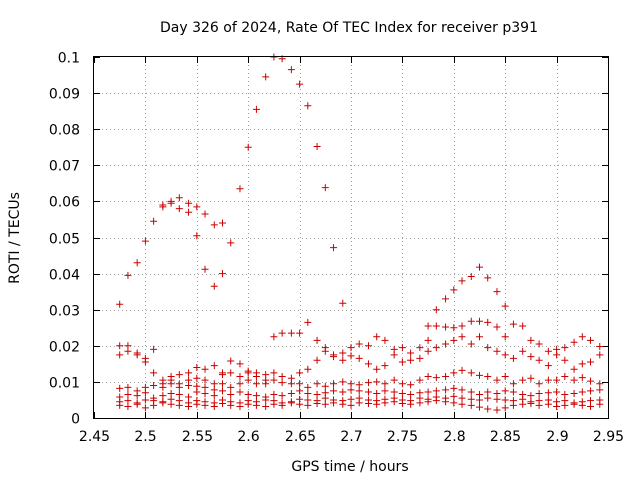  What do you see at coordinates (75, 420) in the screenshot?
I see `y-tick-label: 0` at bounding box center [75, 420].